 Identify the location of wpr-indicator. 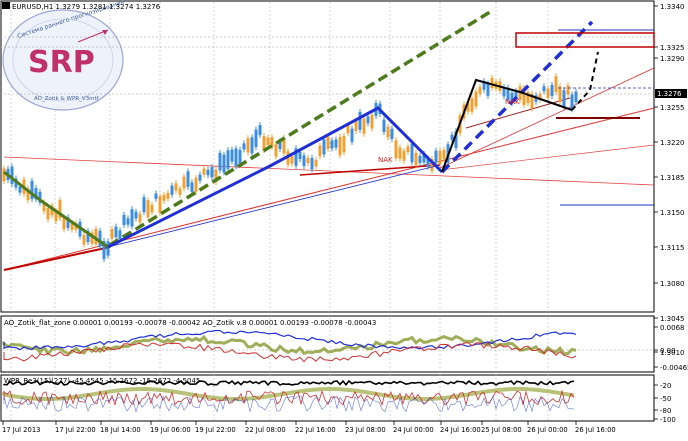
(288, 396).